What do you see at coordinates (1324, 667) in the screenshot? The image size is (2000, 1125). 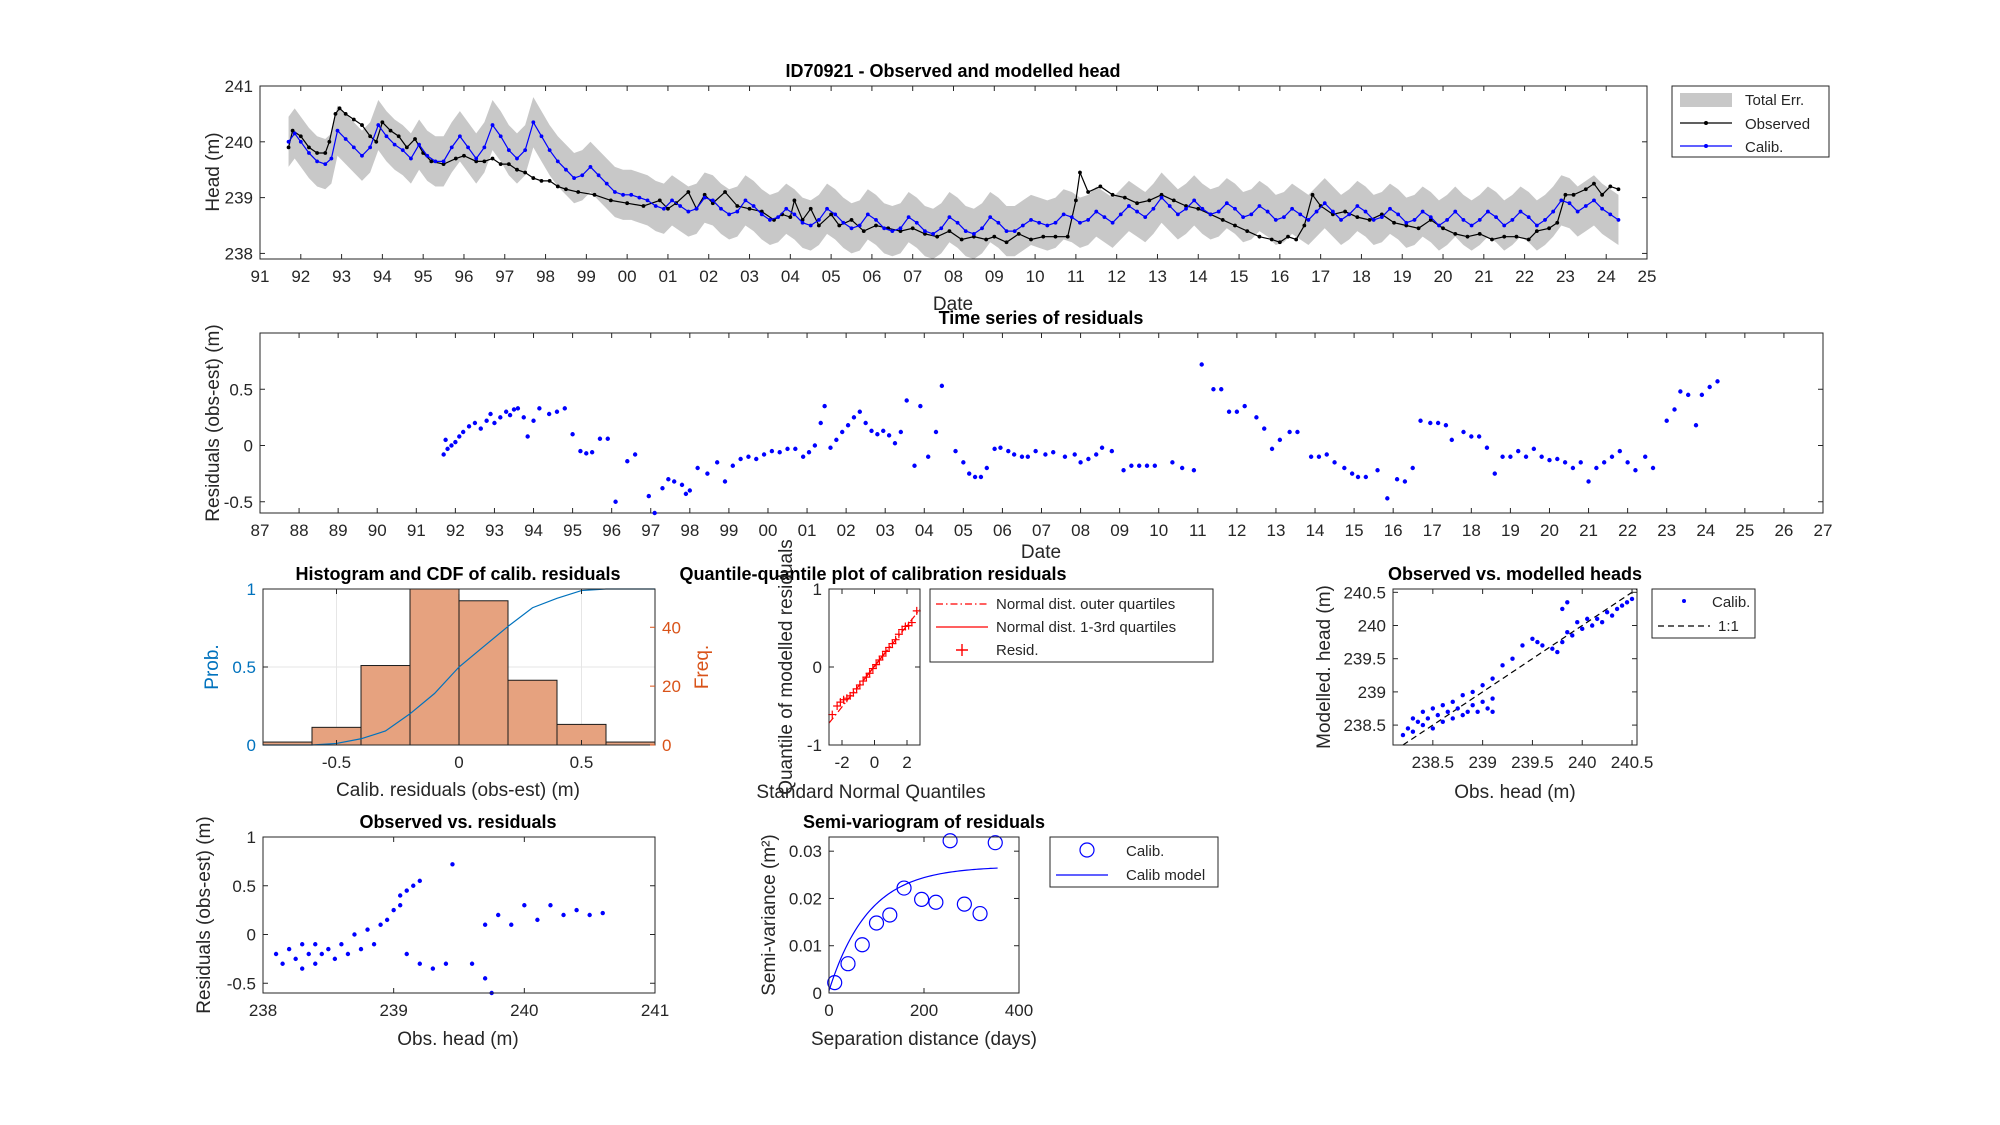 I see `obs-vs-mod-y-label: Modelled. head (m)` at bounding box center [1324, 667].